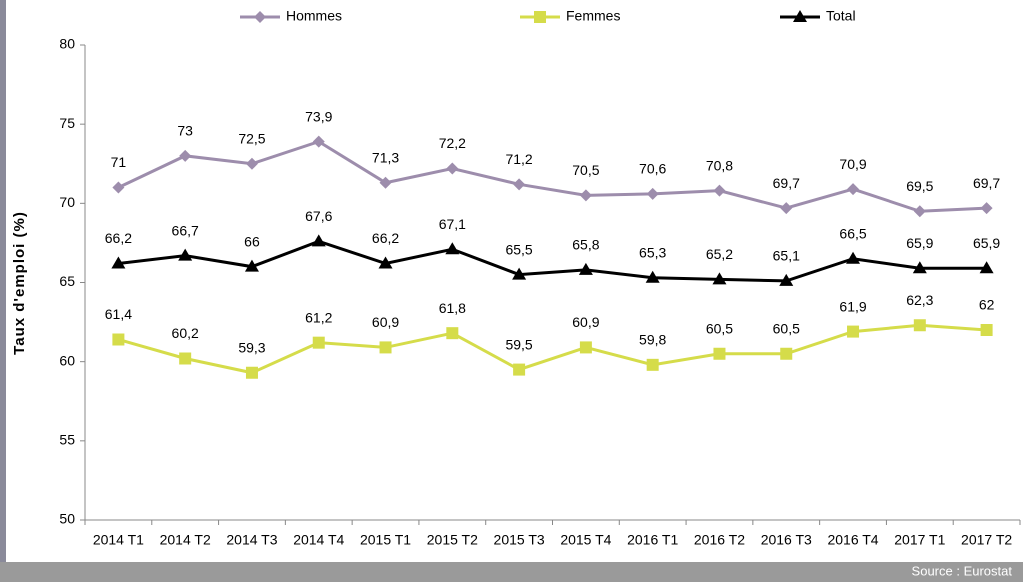 The image size is (1023, 582). What do you see at coordinates (385, 322) in the screenshot?
I see `data-label: 60,9` at bounding box center [385, 322].